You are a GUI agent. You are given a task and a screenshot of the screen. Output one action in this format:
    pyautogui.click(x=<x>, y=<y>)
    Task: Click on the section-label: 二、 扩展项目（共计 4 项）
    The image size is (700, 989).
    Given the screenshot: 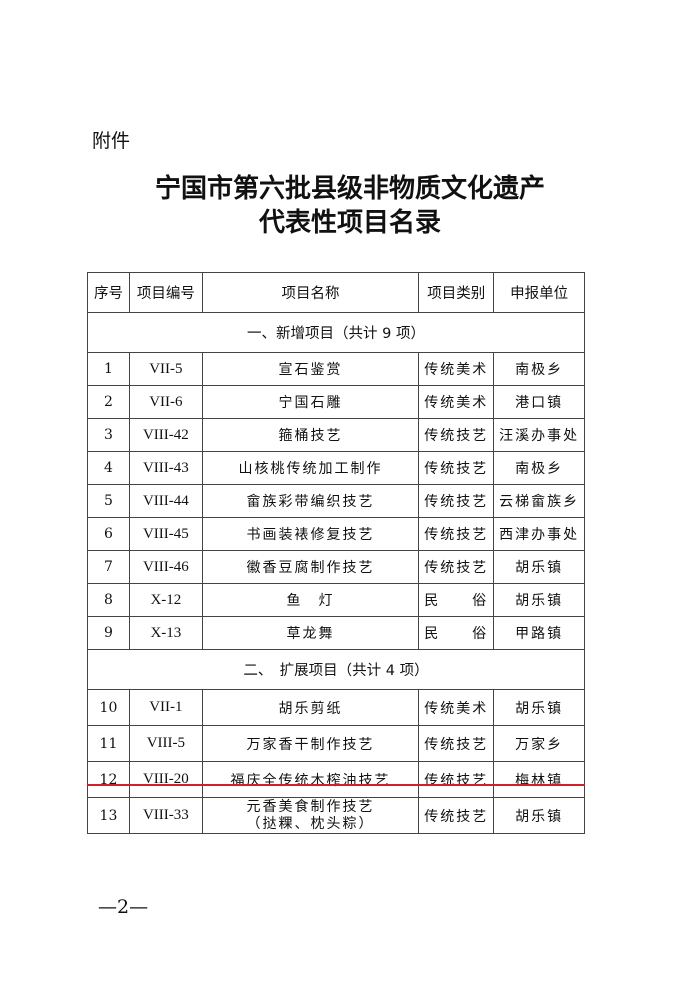 What is the action you would take?
    pyautogui.click(x=336, y=669)
    